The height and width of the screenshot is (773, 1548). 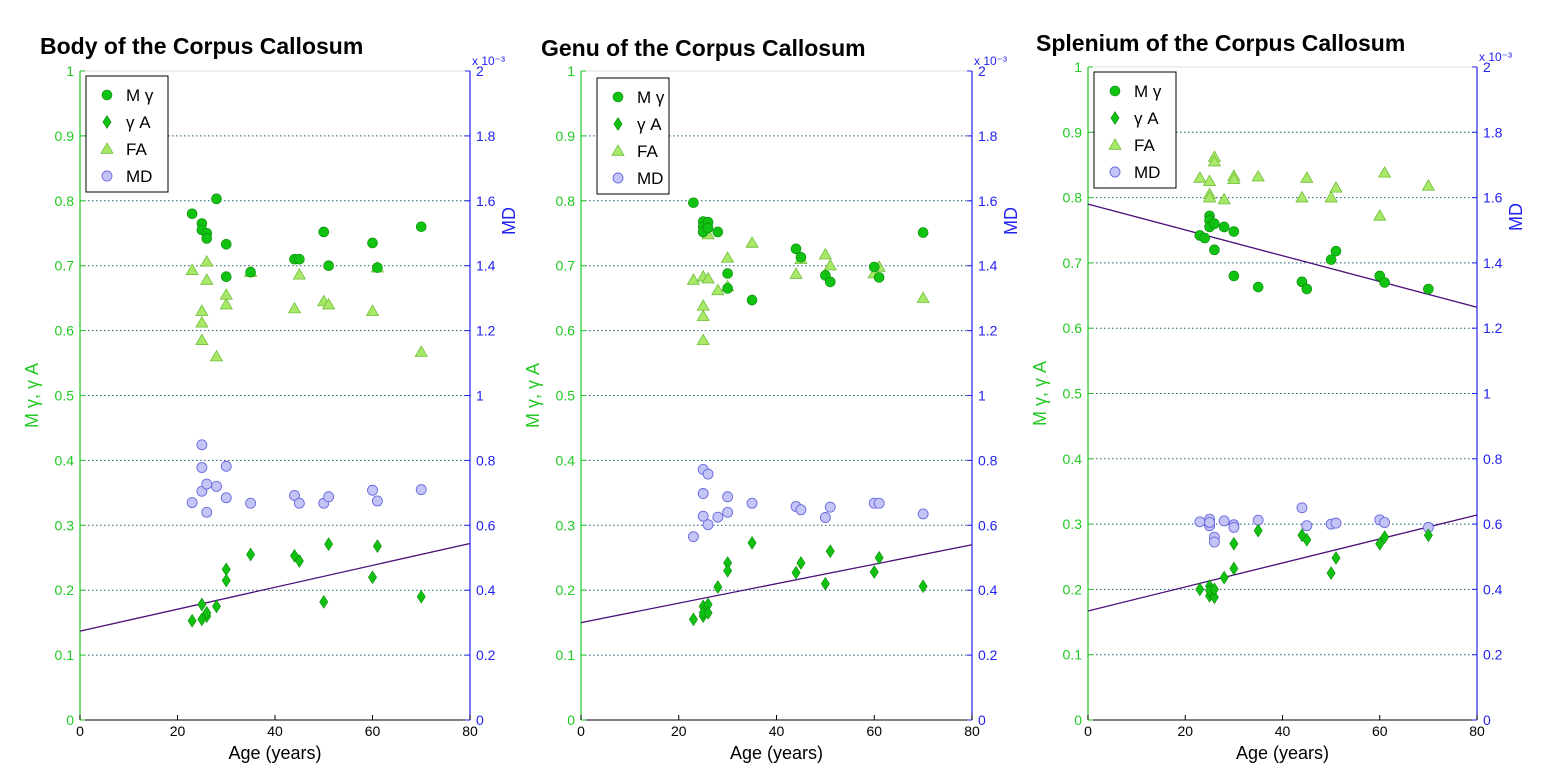 I want to click on right-tick-label: 0, so click(x=1487, y=720).